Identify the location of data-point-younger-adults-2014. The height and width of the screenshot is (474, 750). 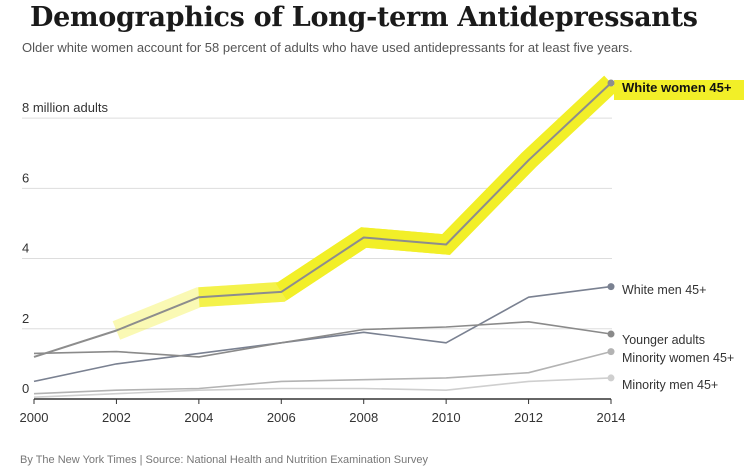
(611, 334).